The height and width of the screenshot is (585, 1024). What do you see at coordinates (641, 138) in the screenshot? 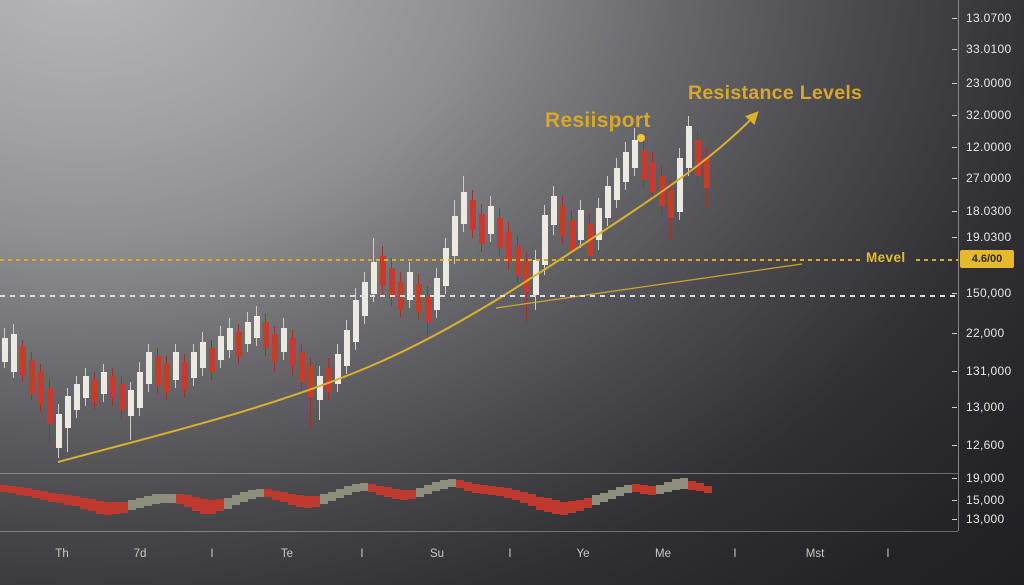
I see `peak-marker-dot` at bounding box center [641, 138].